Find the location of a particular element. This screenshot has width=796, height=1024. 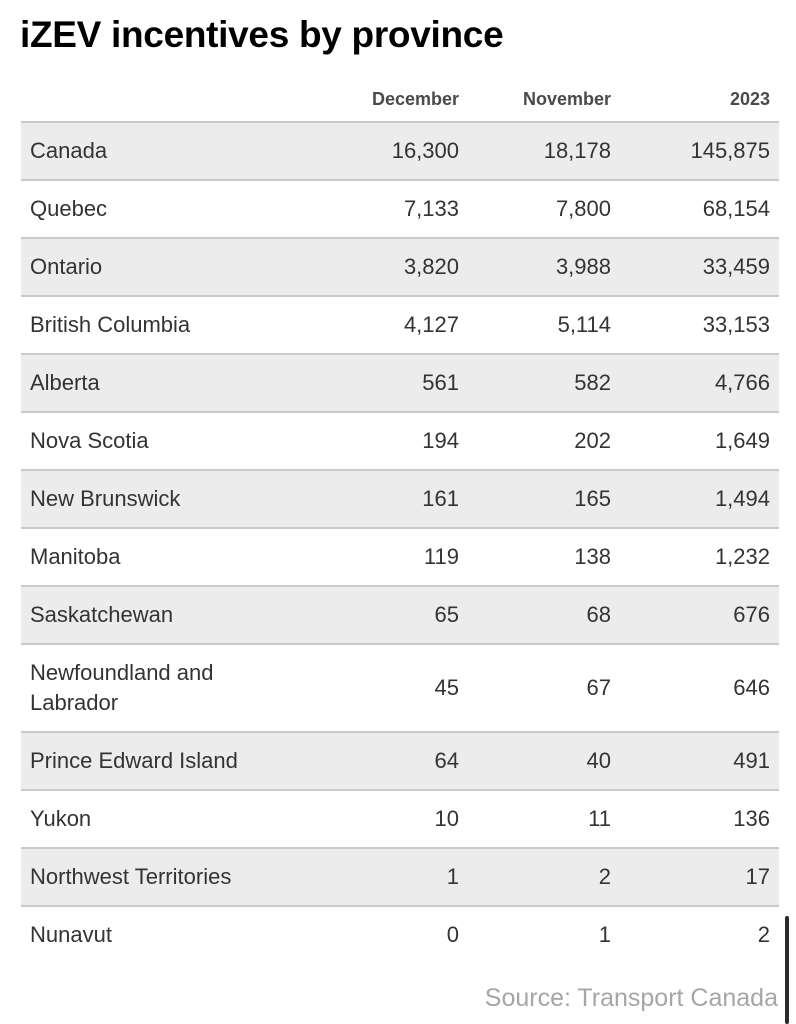

cell-november: 582 is located at coordinates (544, 383).